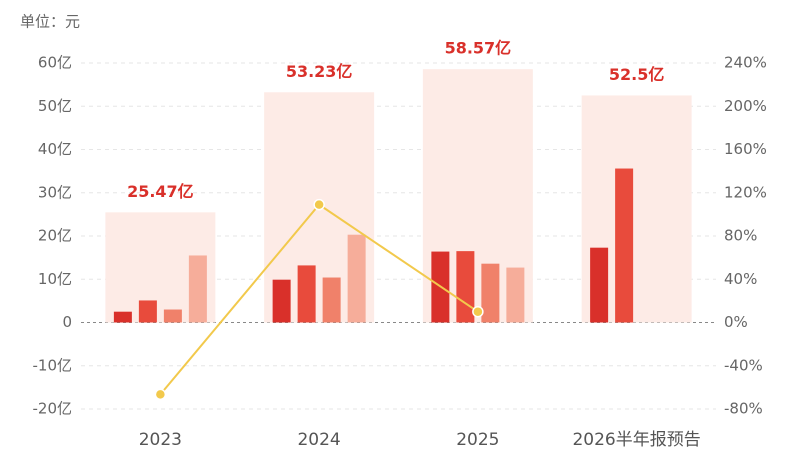  I want to click on unit-note: 单位：元, so click(50, 22).